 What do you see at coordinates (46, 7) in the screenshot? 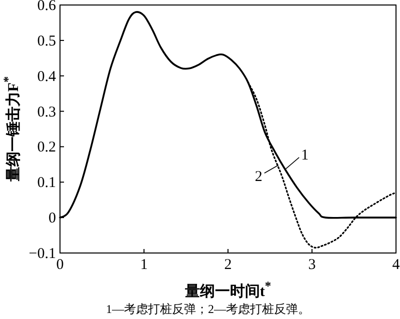
I see `y-tick-label: 0.6` at bounding box center [46, 7].